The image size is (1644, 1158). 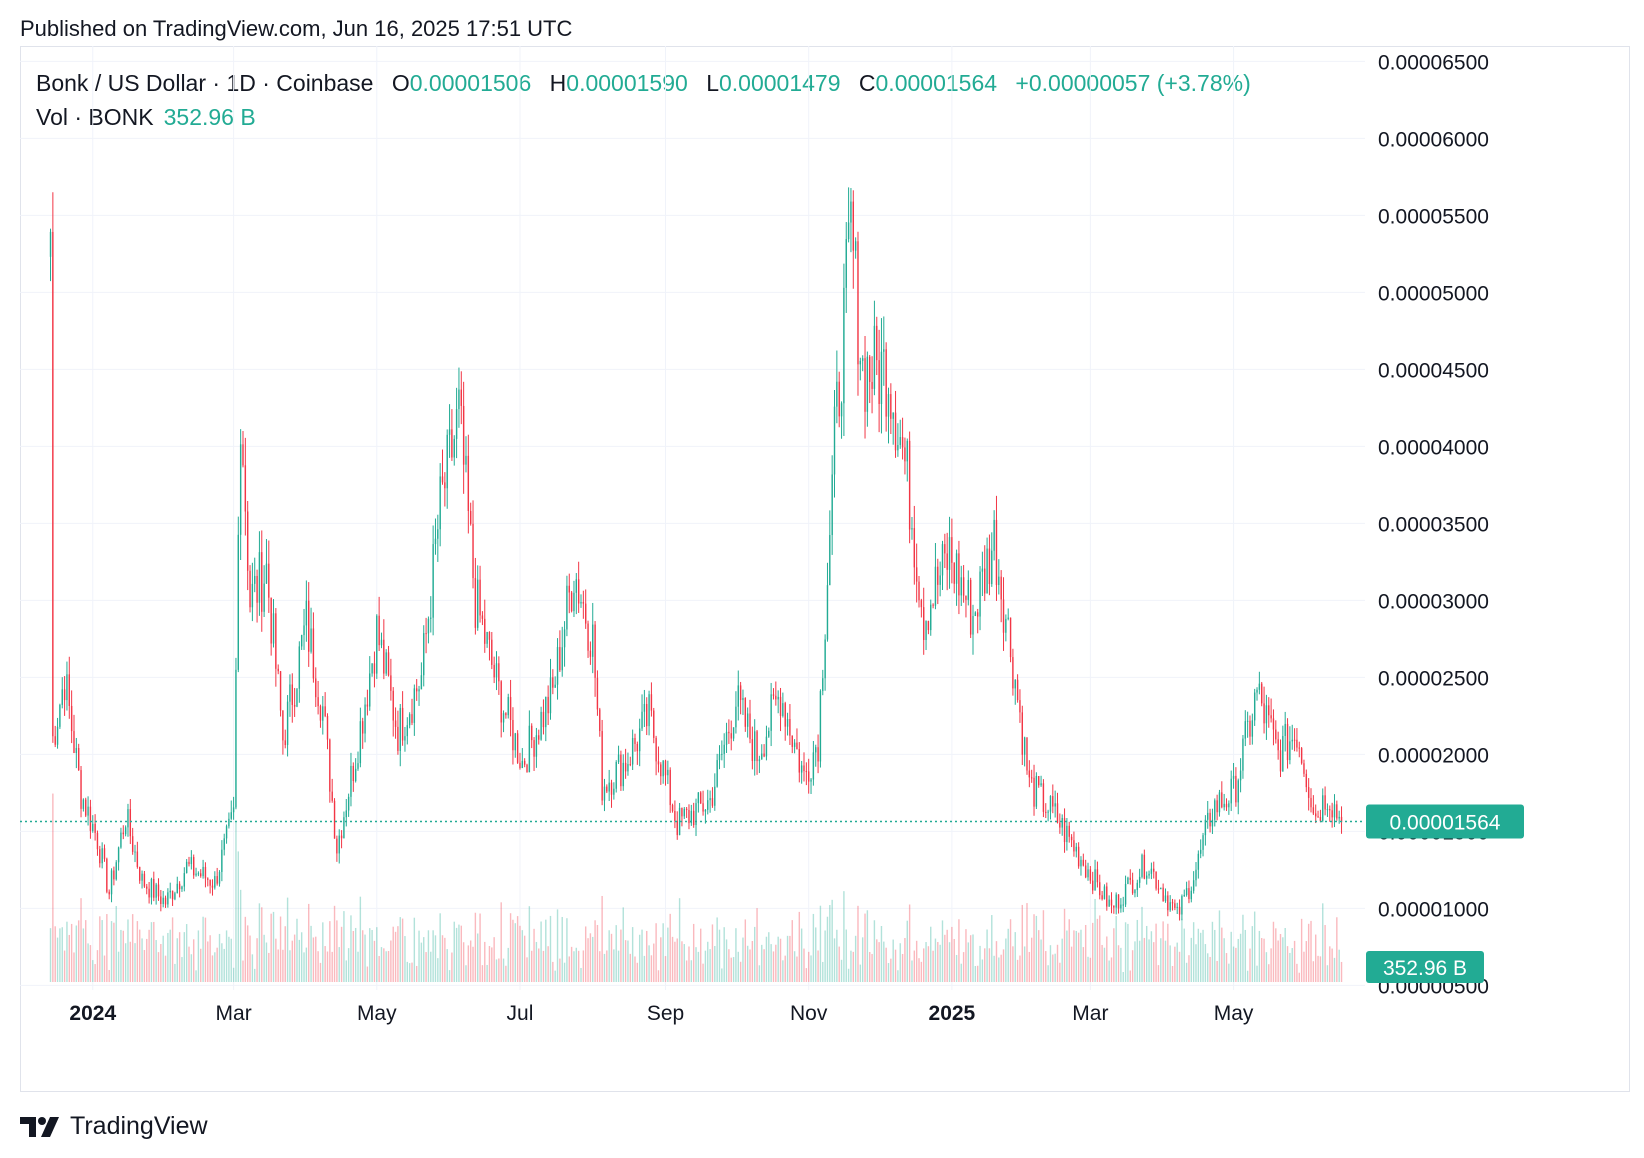 I want to click on time-axis: 2024 Mar May Jul Sep Nov 2025 Mar May, so click(x=661, y=1013).